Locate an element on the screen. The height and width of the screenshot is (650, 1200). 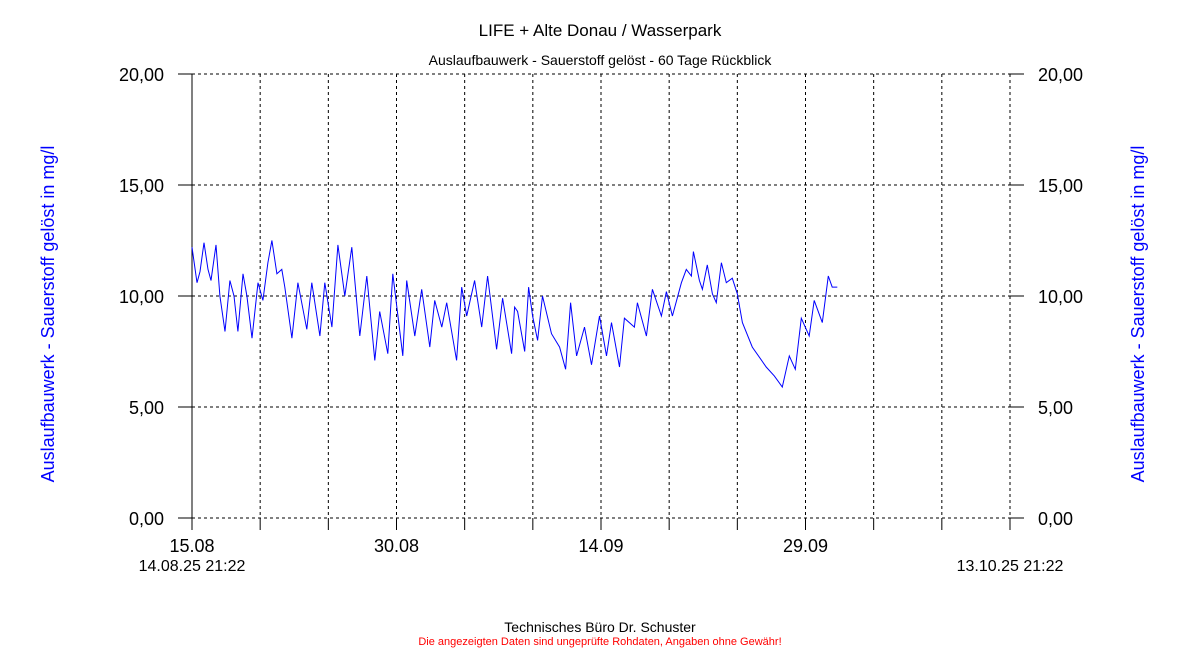
y-tick-label-left: 15,00 is located at coordinates (141, 186).